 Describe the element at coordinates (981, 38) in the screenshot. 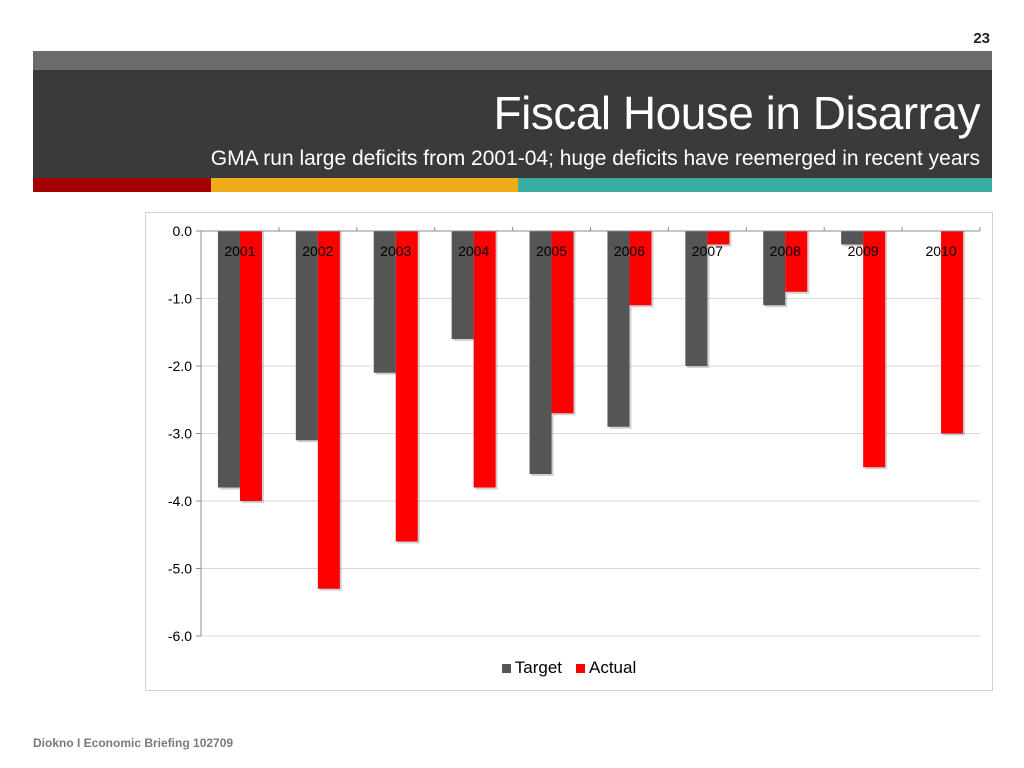

I see `slide-number: 23` at that location.